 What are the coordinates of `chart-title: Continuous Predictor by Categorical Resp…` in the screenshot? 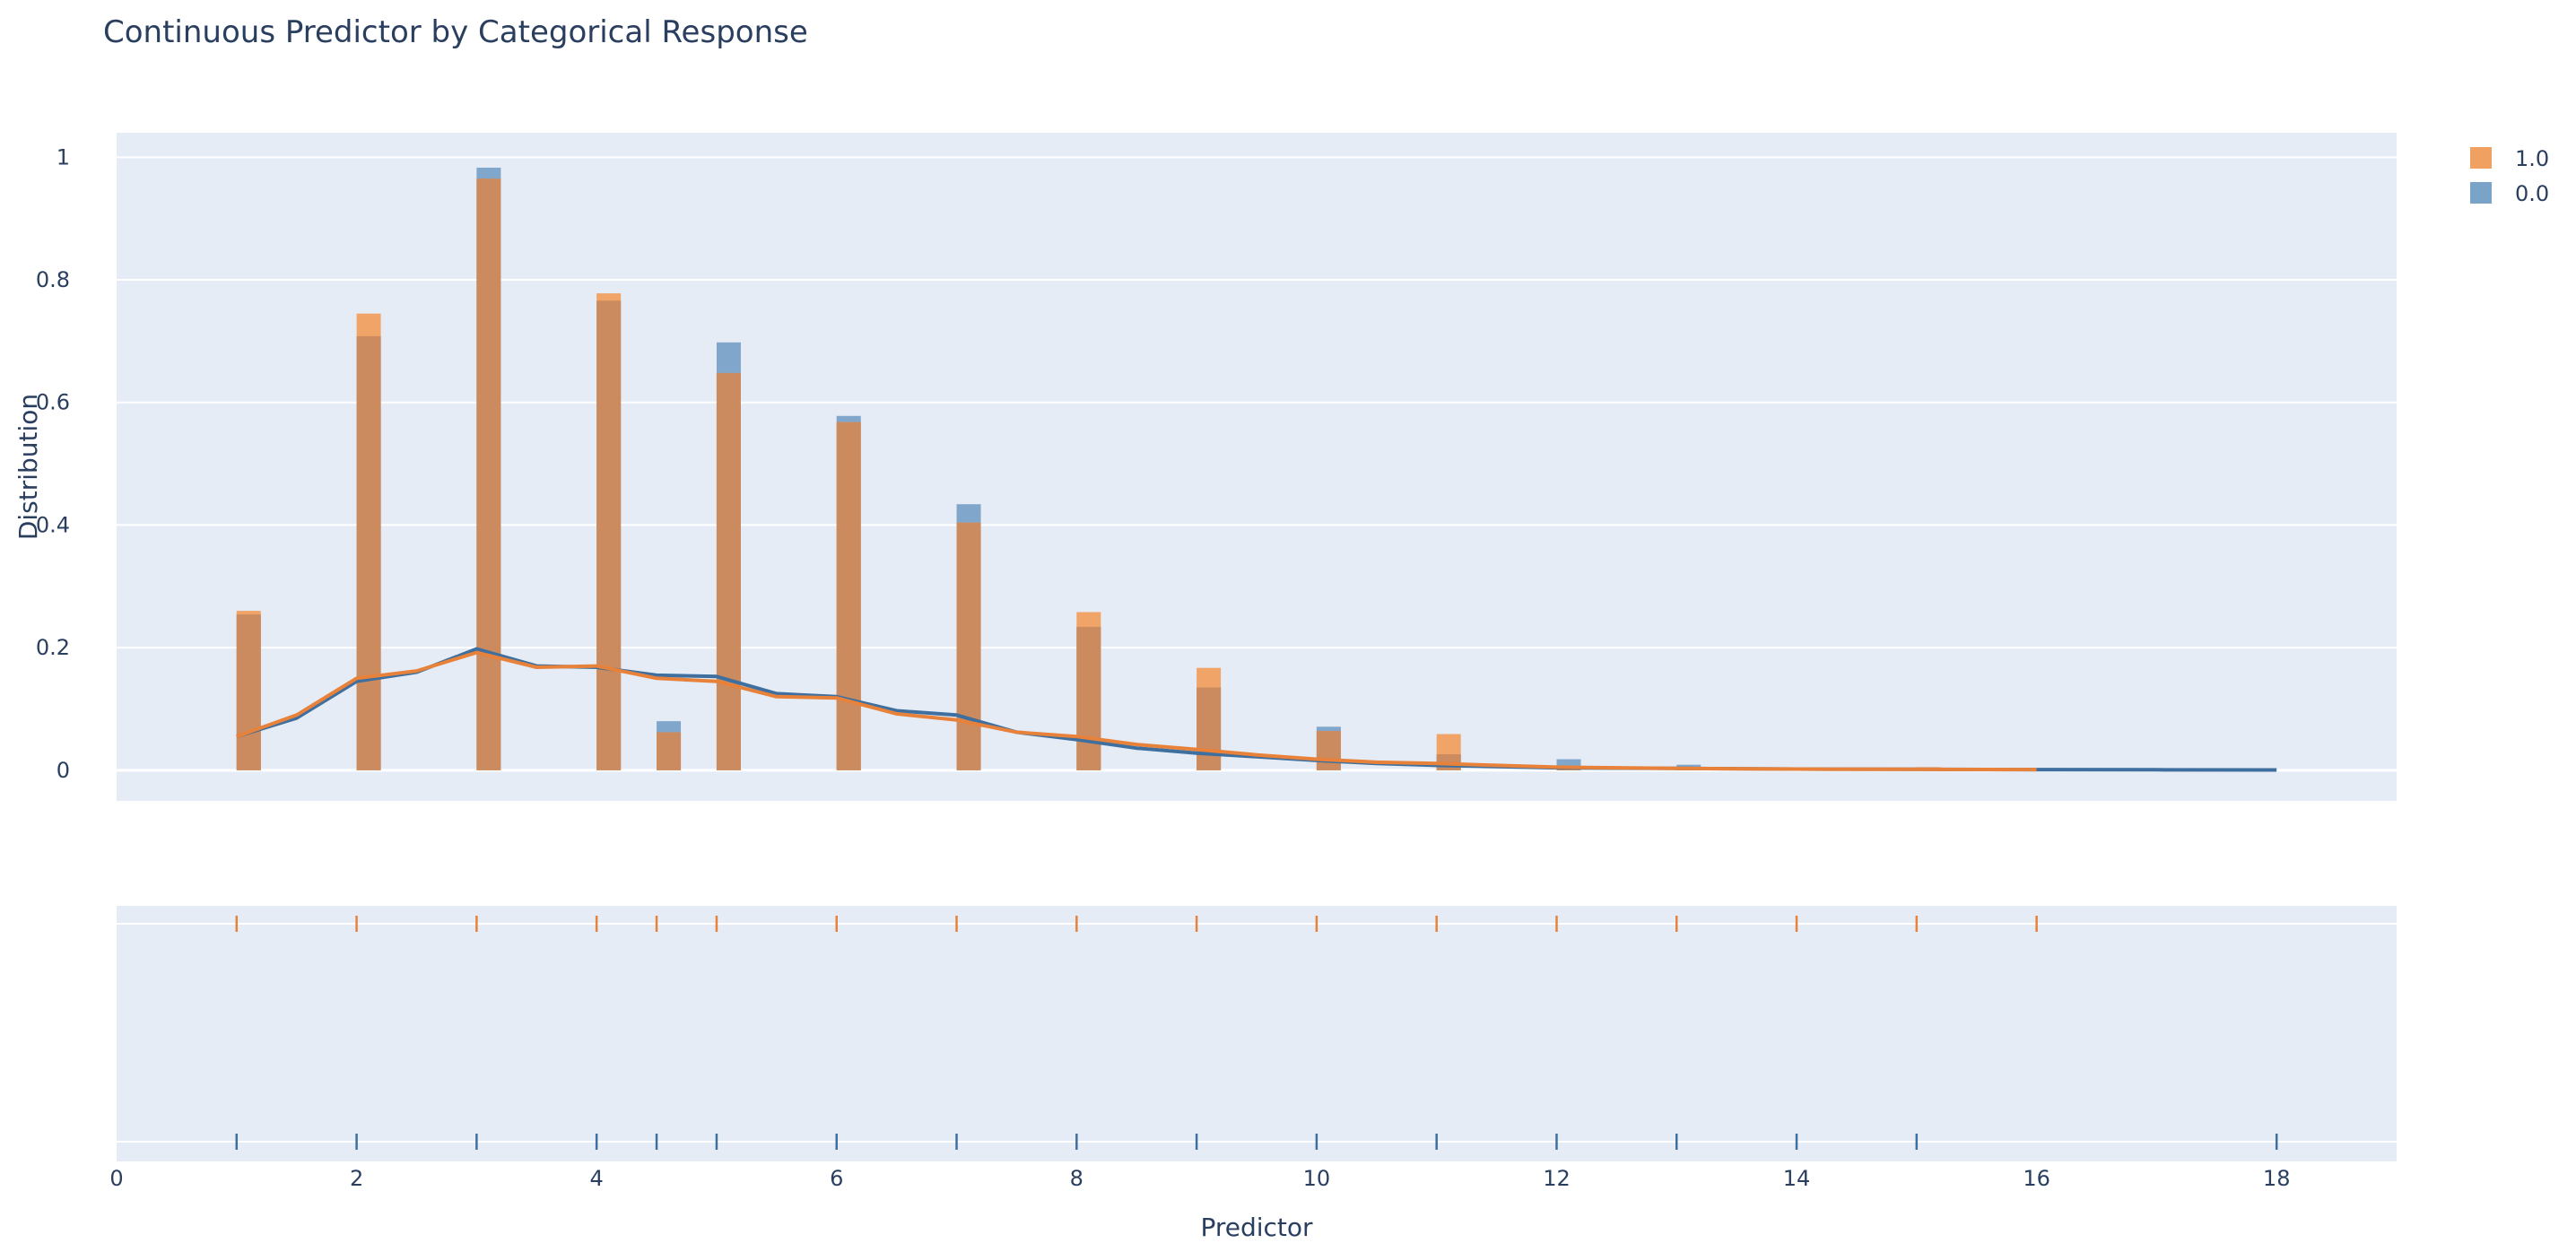 It's located at (455, 32).